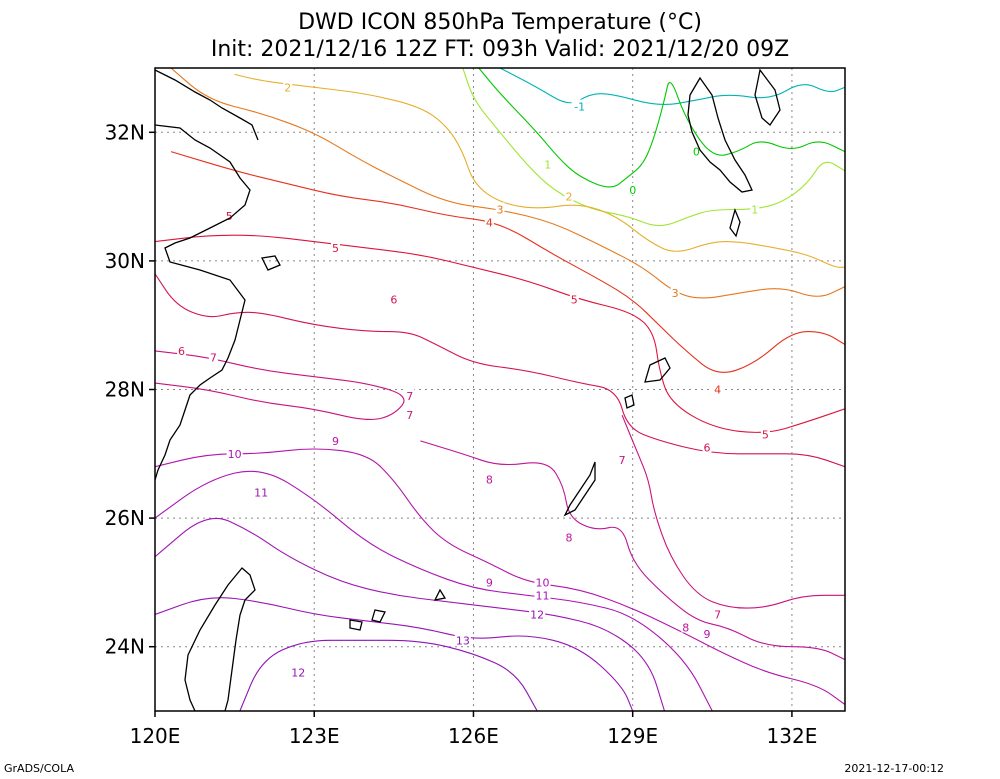  I want to click on contour-label: 0, so click(696, 152).